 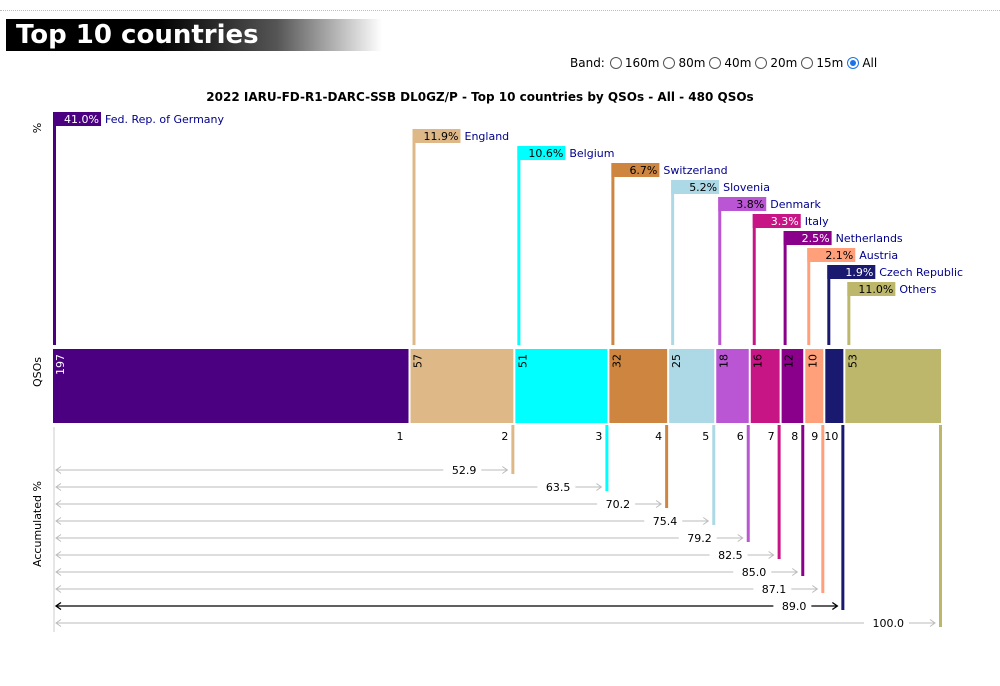 What do you see at coordinates (816, 238) in the screenshot?
I see `percent-label: 2.5%` at bounding box center [816, 238].